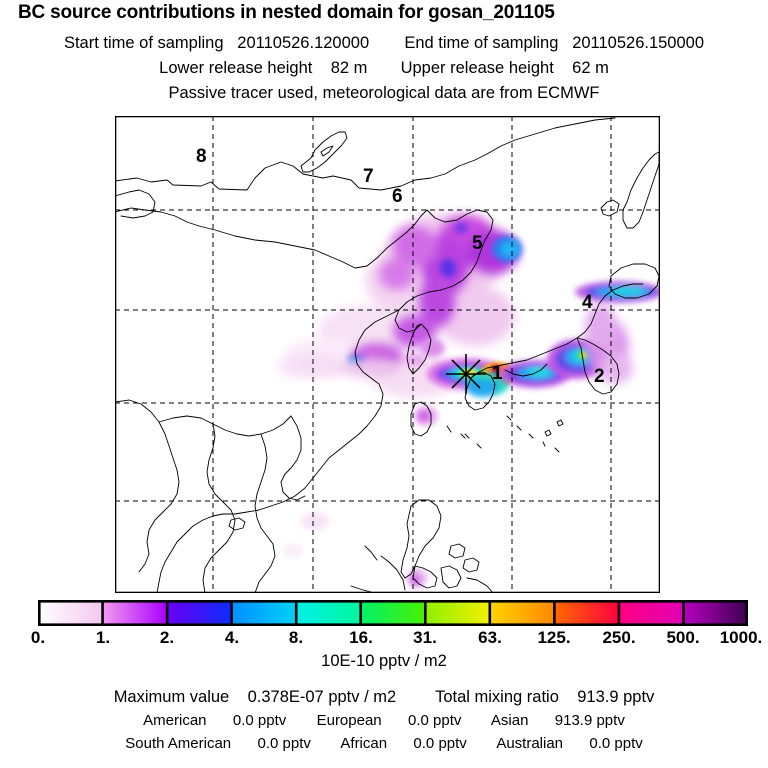 The height and width of the screenshot is (768, 768). I want to click on lower-release-height-label: Lower release height, so click(236, 68).